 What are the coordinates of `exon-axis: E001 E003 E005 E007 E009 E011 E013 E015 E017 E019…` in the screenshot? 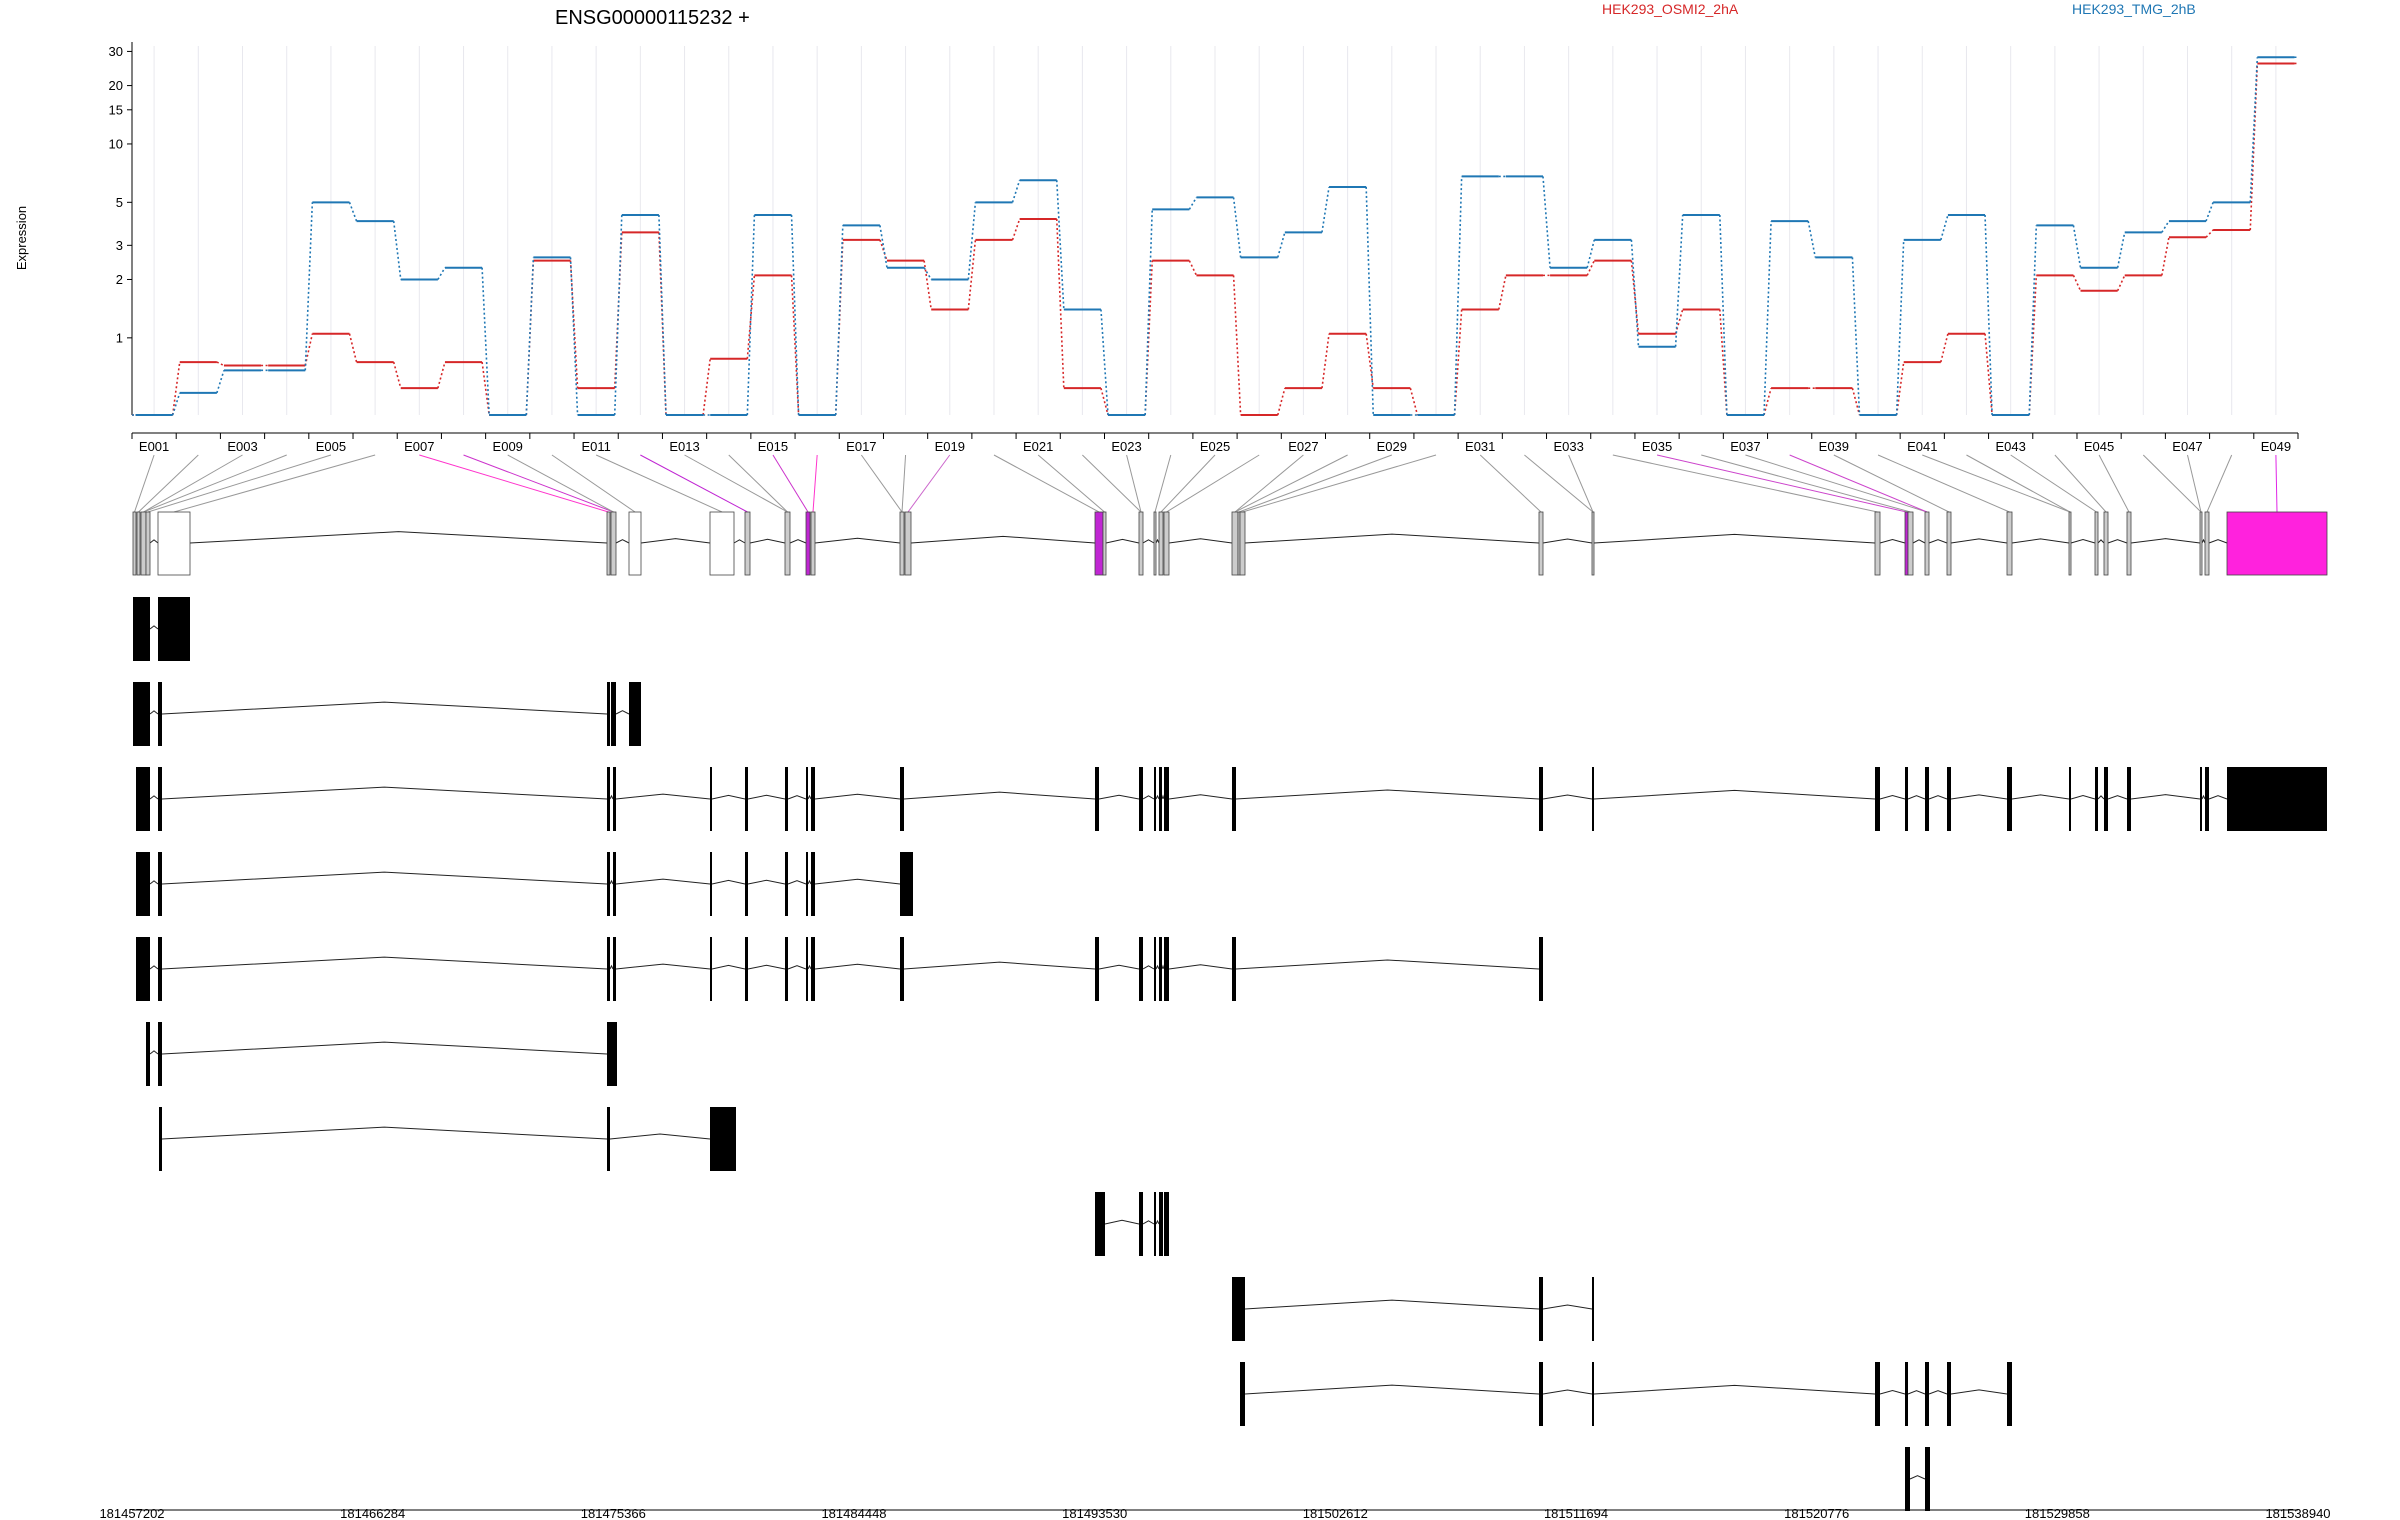 It's located at (1215, 443).